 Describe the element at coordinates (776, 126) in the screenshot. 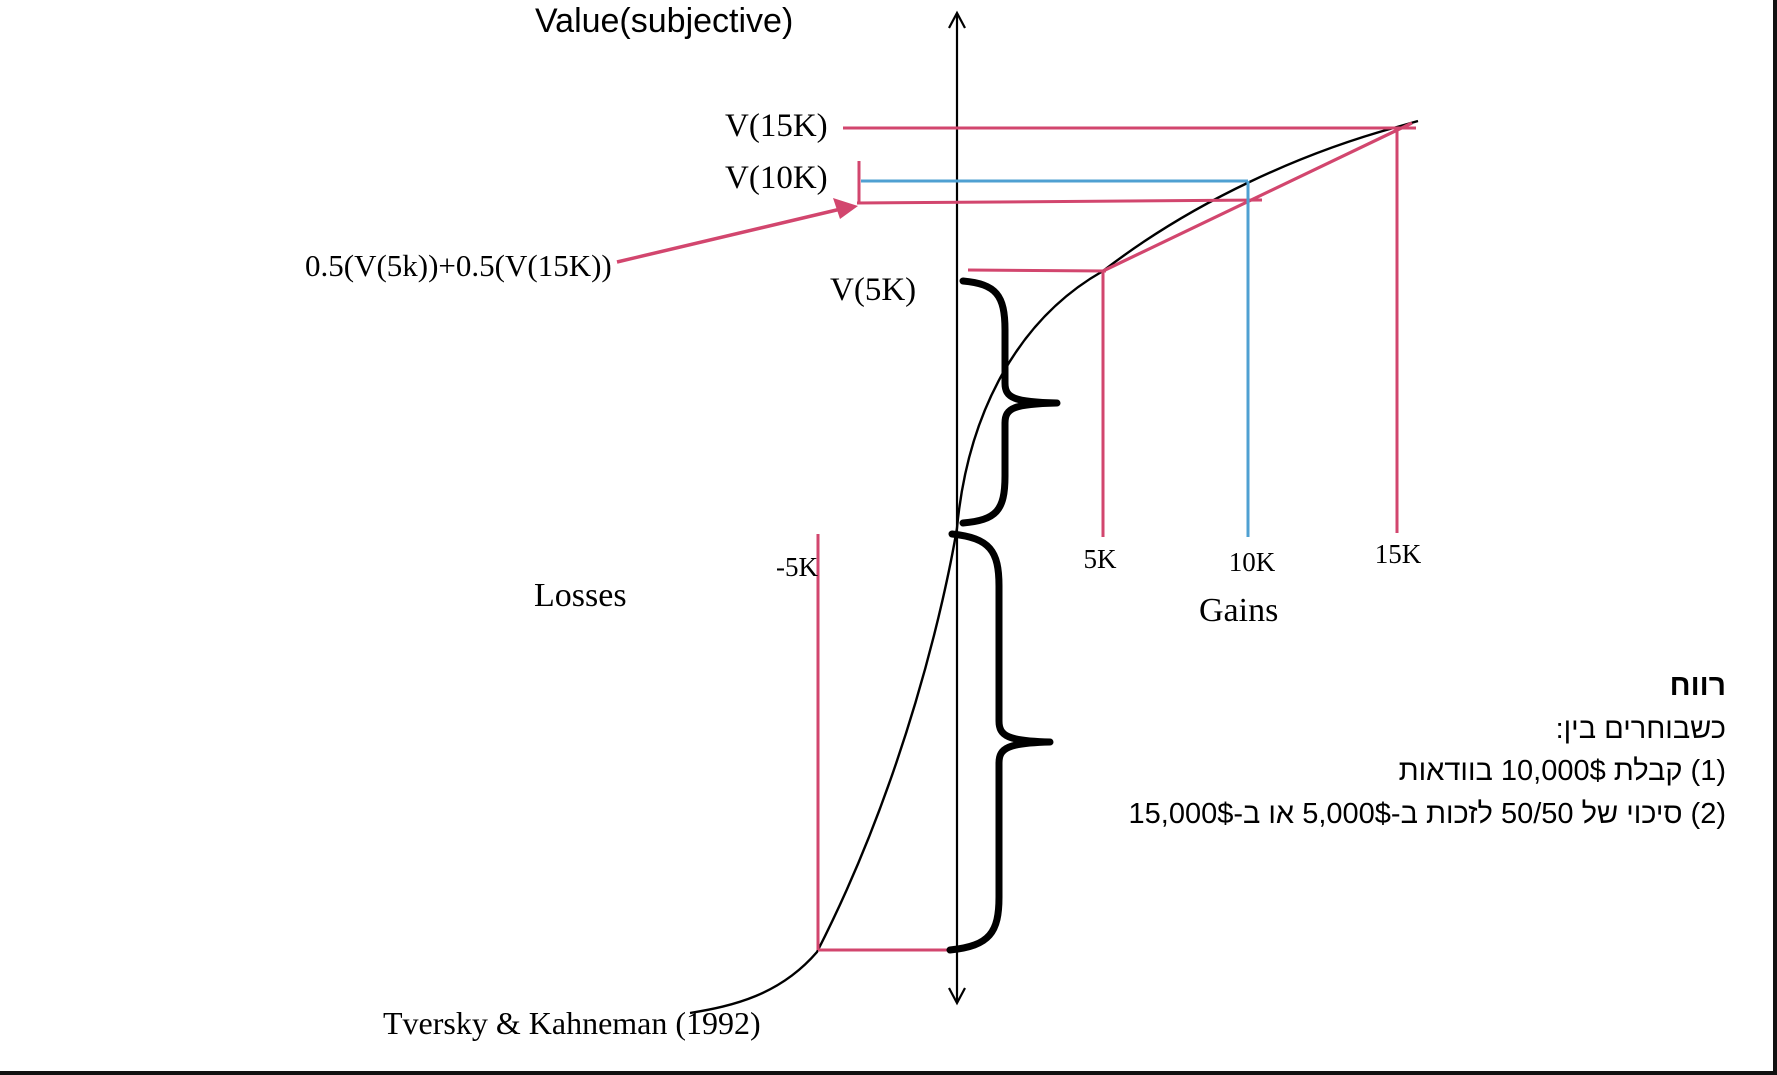

I see `v15k-label: V(15K)` at that location.